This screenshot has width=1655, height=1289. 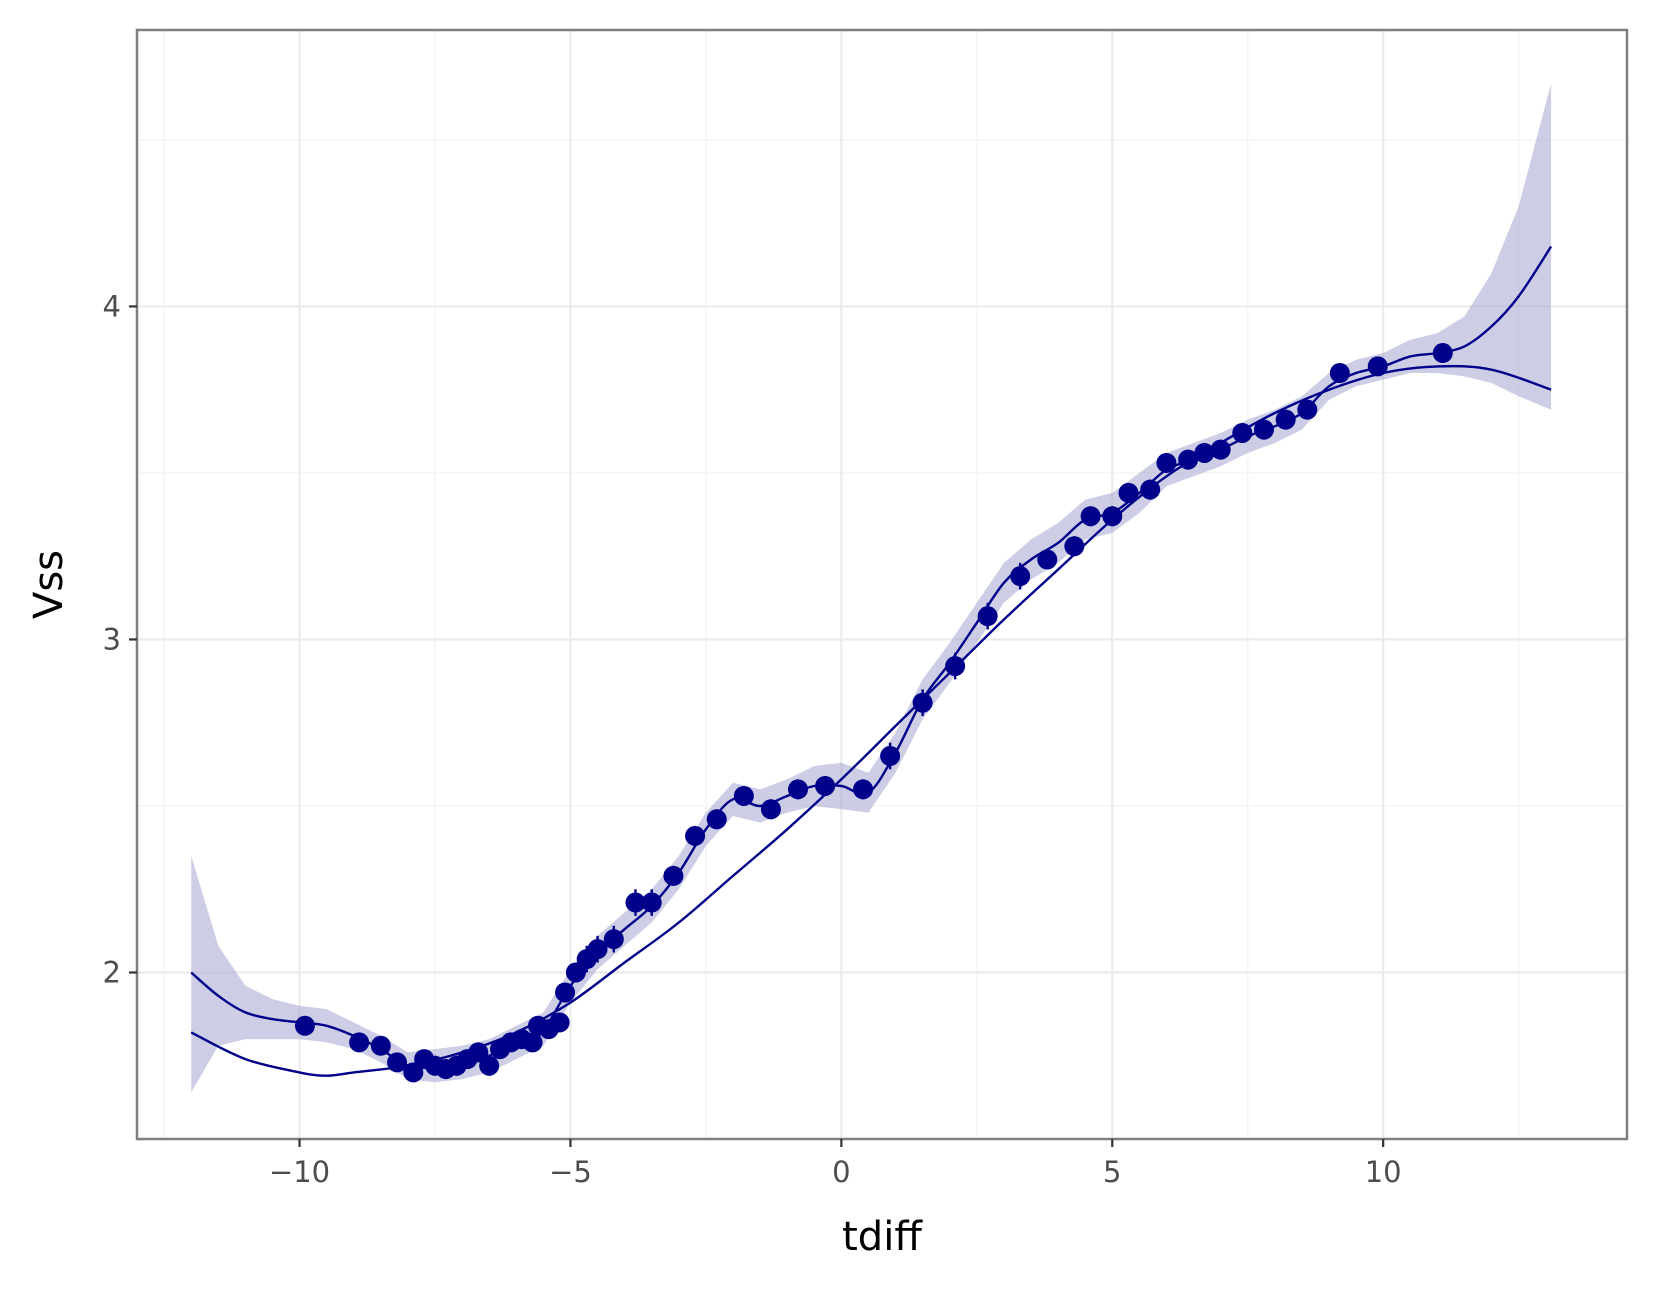 I want to click on y-tick-labels: 2 3 4, so click(x=112, y=639).